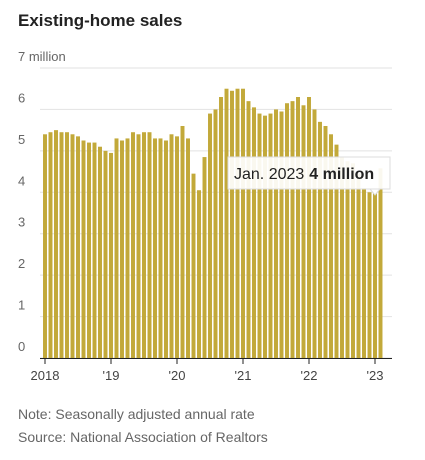 This screenshot has height=460, width=425. What do you see at coordinates (269, 174) in the screenshot?
I see `tooltip-date: Jan. 2023` at bounding box center [269, 174].